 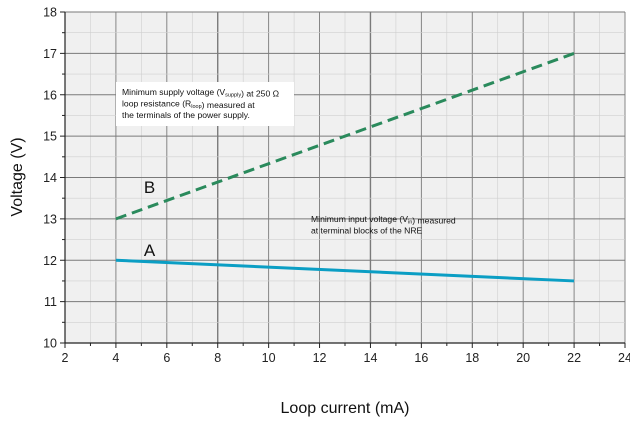 I want to click on x-tick-label: 2, so click(x=65, y=358).